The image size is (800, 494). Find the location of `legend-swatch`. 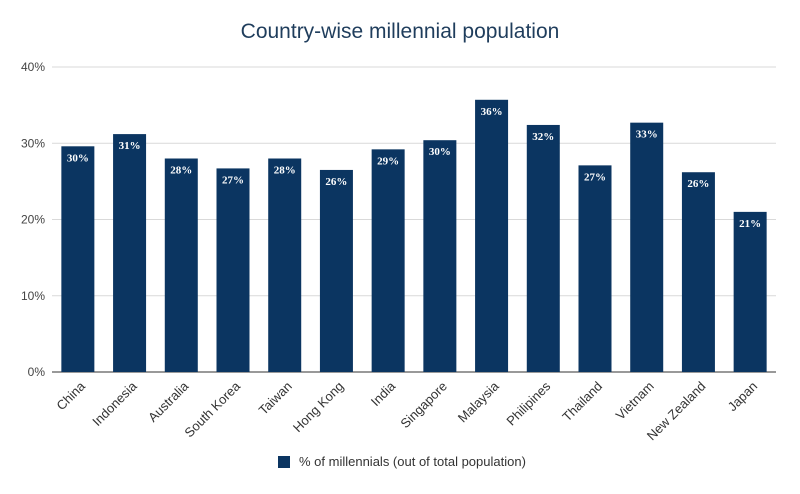

legend-swatch is located at coordinates (284, 461).